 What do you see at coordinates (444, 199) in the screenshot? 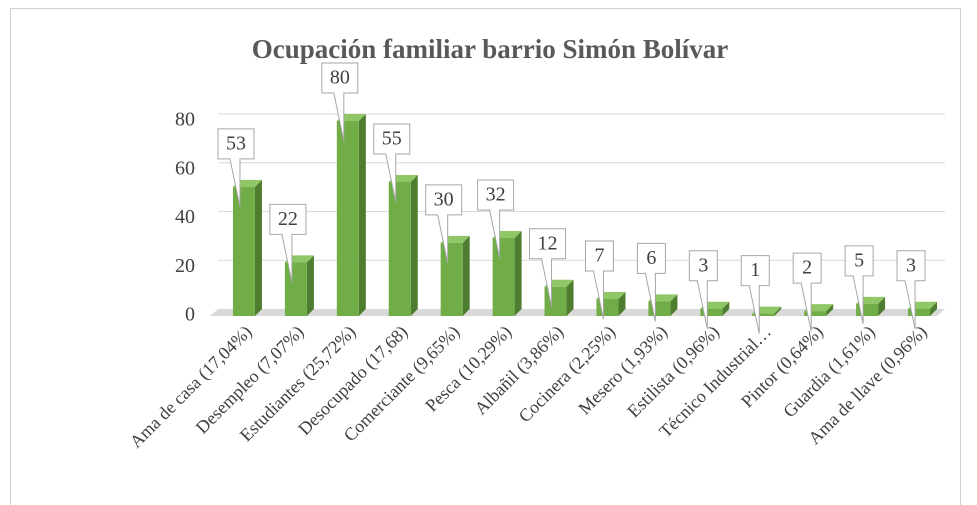
I see `data-label: 30` at bounding box center [444, 199].